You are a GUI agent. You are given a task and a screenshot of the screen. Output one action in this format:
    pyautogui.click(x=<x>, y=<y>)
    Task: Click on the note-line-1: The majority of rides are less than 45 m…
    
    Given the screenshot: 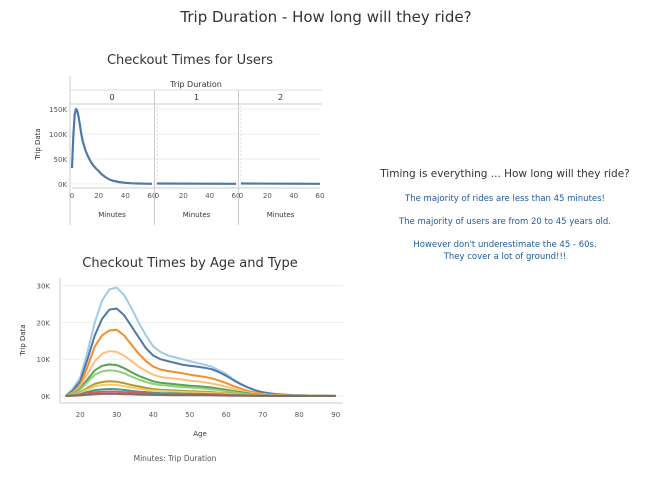 What is the action you would take?
    pyautogui.click(x=505, y=199)
    